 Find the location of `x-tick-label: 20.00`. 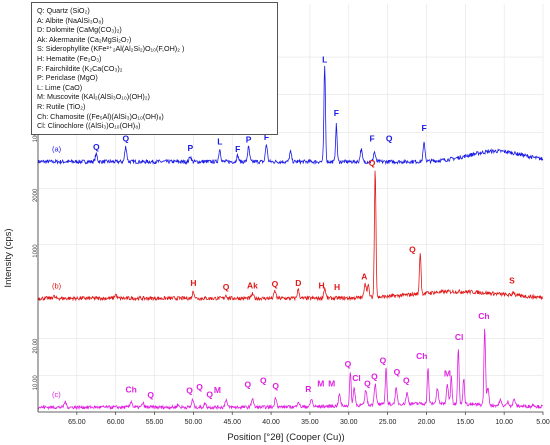

x-tick-label: 20.00 is located at coordinates (427, 422).